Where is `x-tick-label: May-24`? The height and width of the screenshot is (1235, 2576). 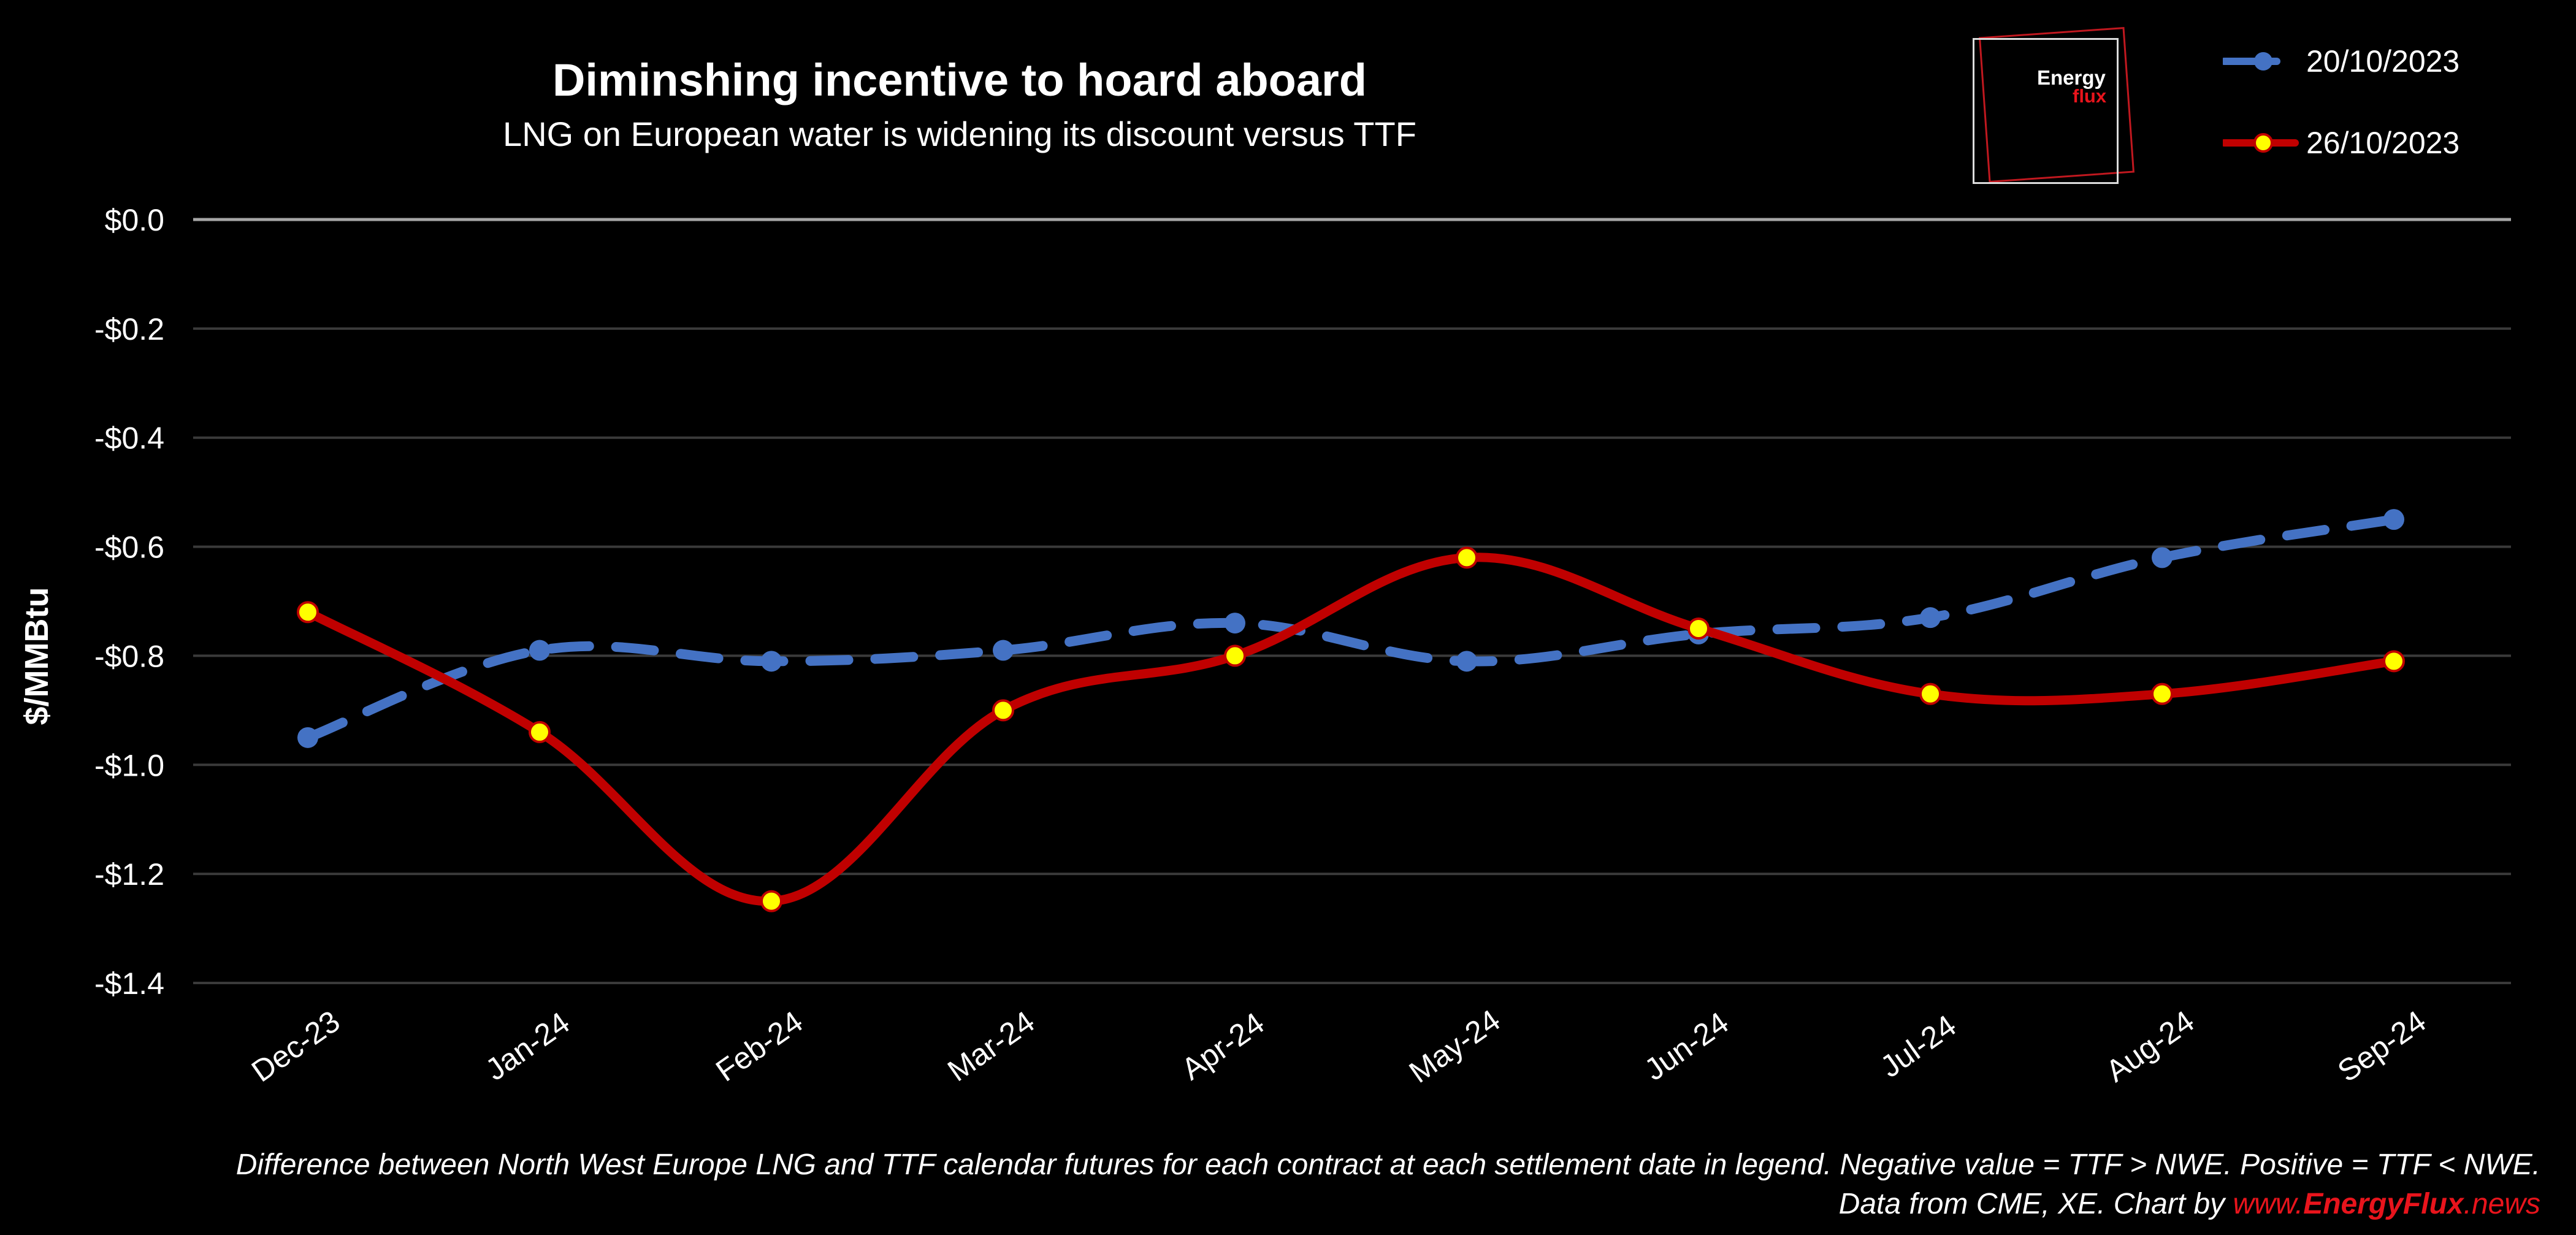 x-tick-label: May-24 is located at coordinates (1455, 1046).